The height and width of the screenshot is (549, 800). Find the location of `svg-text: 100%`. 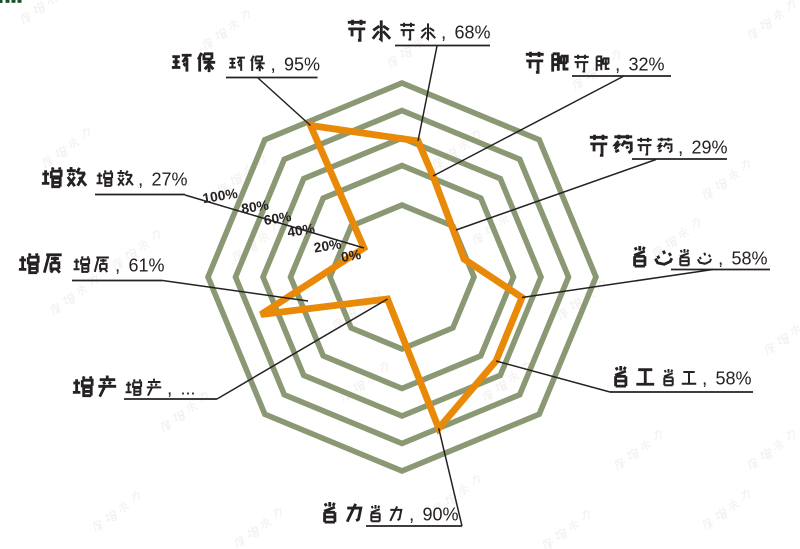

svg-text: 100% is located at coordinates (219, 196).